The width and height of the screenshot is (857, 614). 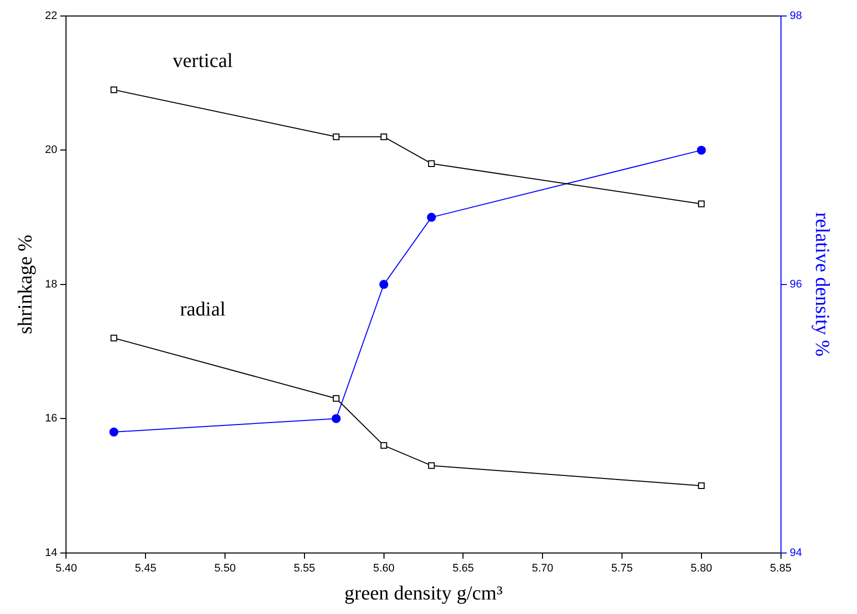 I want to click on y-tick-label: 22, so click(x=51, y=16).